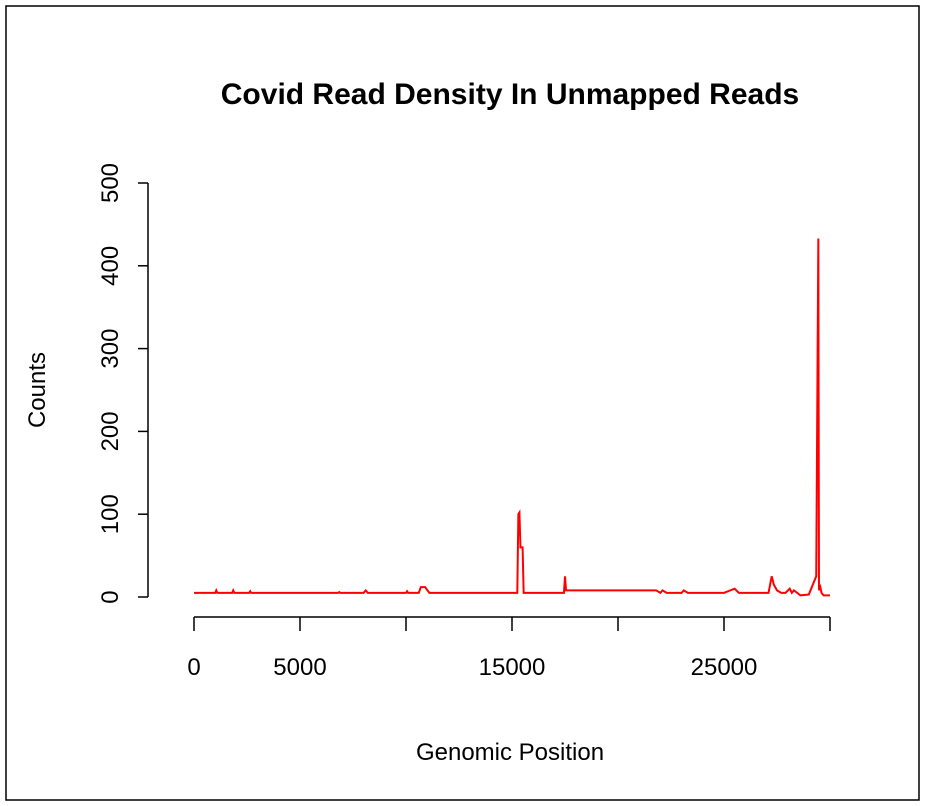 This screenshot has width=925, height=806. I want to click on x-tick-label: 0, so click(193, 667).